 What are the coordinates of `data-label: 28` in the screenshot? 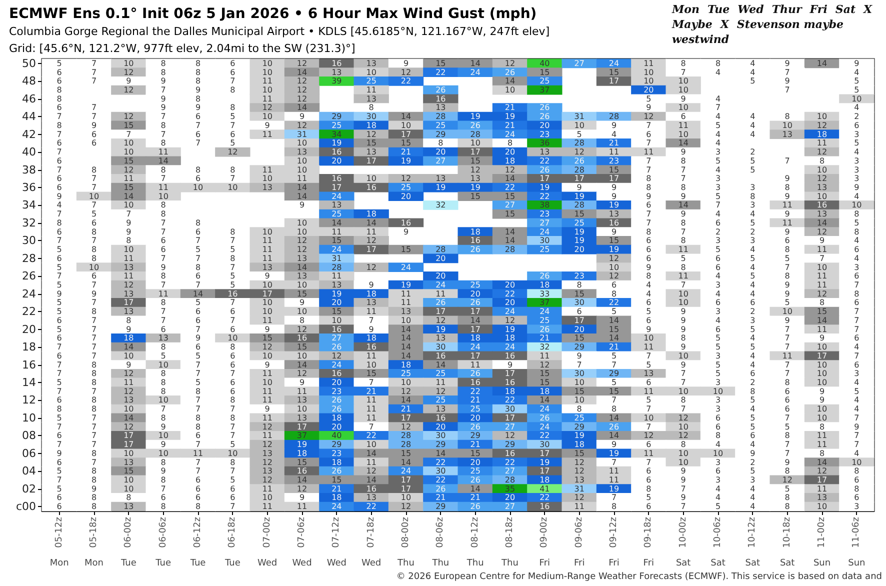 It's located at (579, 205).